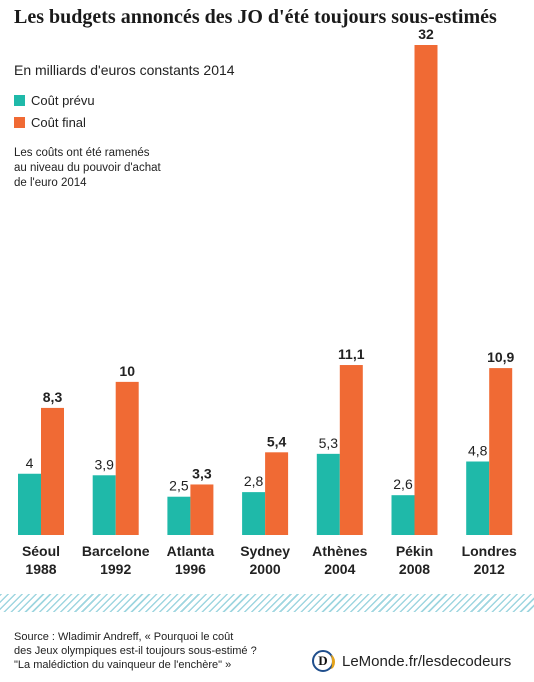 Image resolution: width=534 pixels, height=682 pixels. I want to click on category-label-4-1: 2004, so click(339, 569).